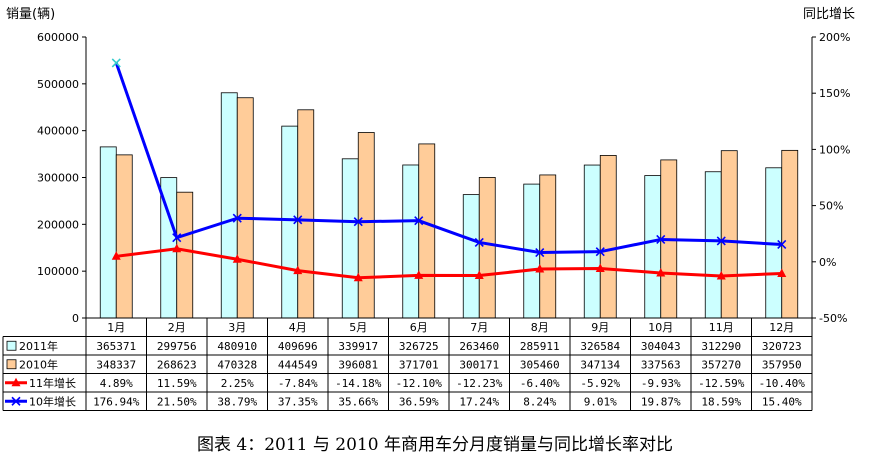 Image resolution: width=870 pixels, height=455 pixels. What do you see at coordinates (600, 401) in the screenshot?
I see `table-cell: 9.01%` at bounding box center [600, 401].